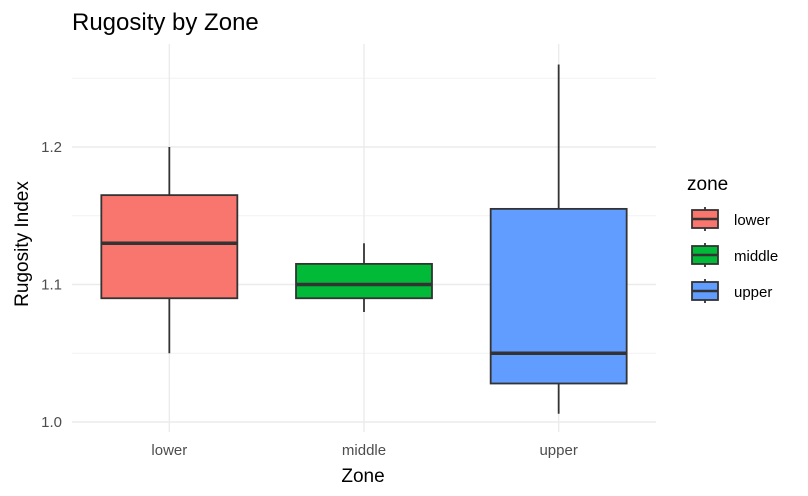  Describe the element at coordinates (752, 220) in the screenshot. I see `legend-label: lower` at that location.